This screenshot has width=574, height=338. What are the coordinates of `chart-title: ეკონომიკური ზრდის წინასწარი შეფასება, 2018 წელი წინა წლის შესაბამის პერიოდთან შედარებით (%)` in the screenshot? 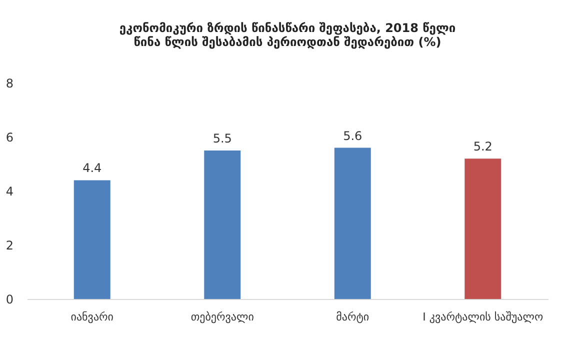 It's located at (287, 35).